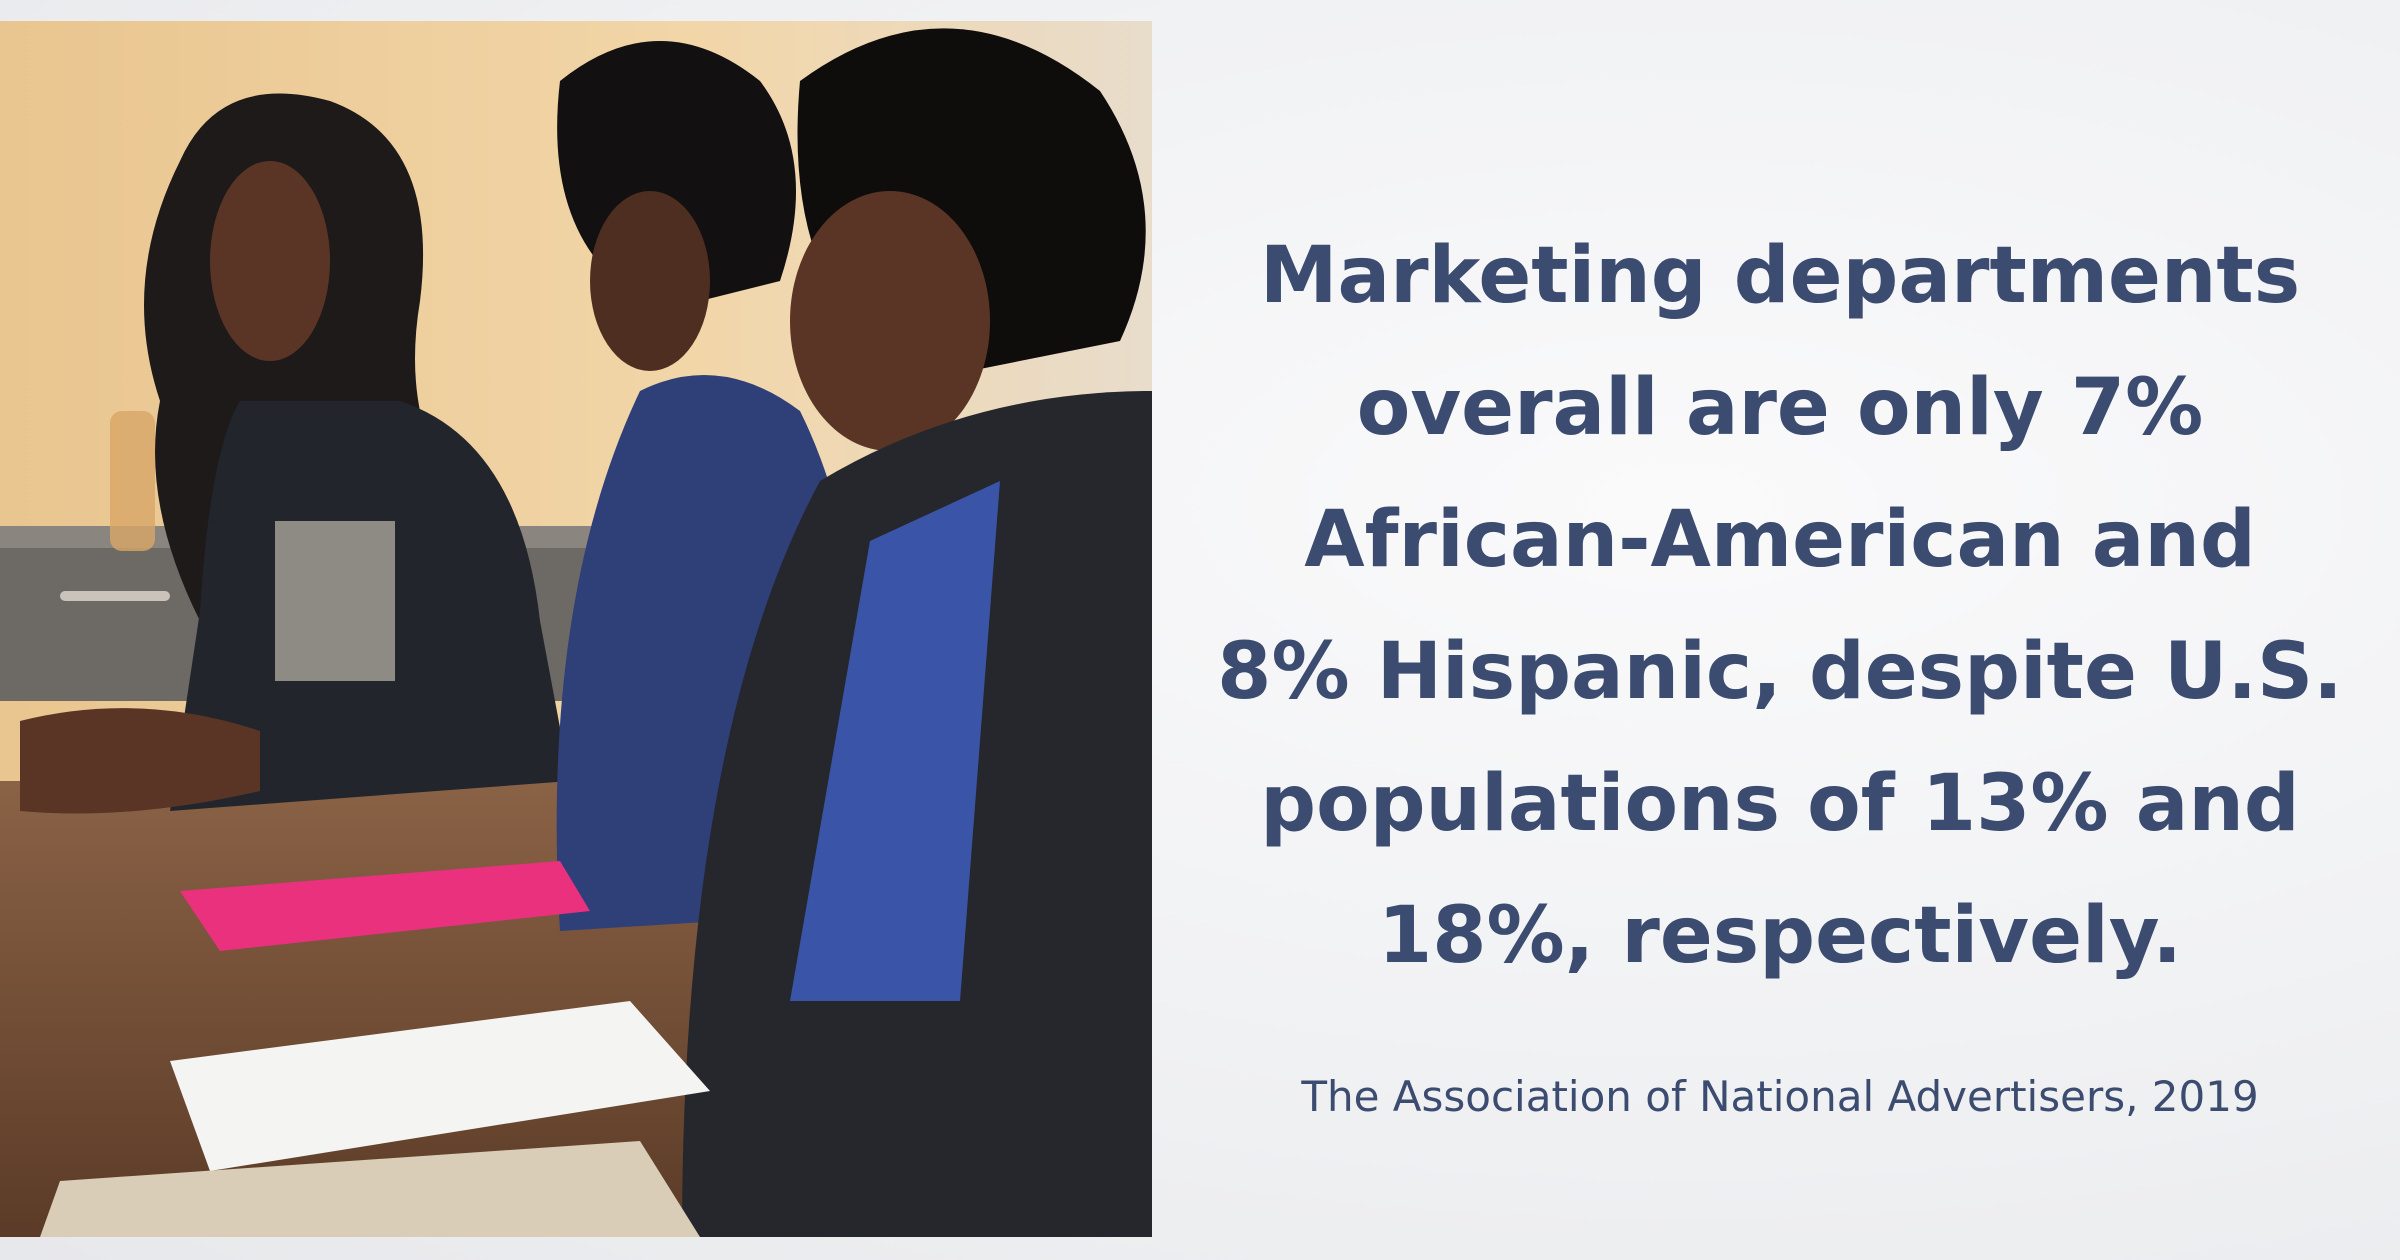  What do you see at coordinates (1780, 672) in the screenshot?
I see `quote-line: 8% Hispanic, despite U.S.` at bounding box center [1780, 672].